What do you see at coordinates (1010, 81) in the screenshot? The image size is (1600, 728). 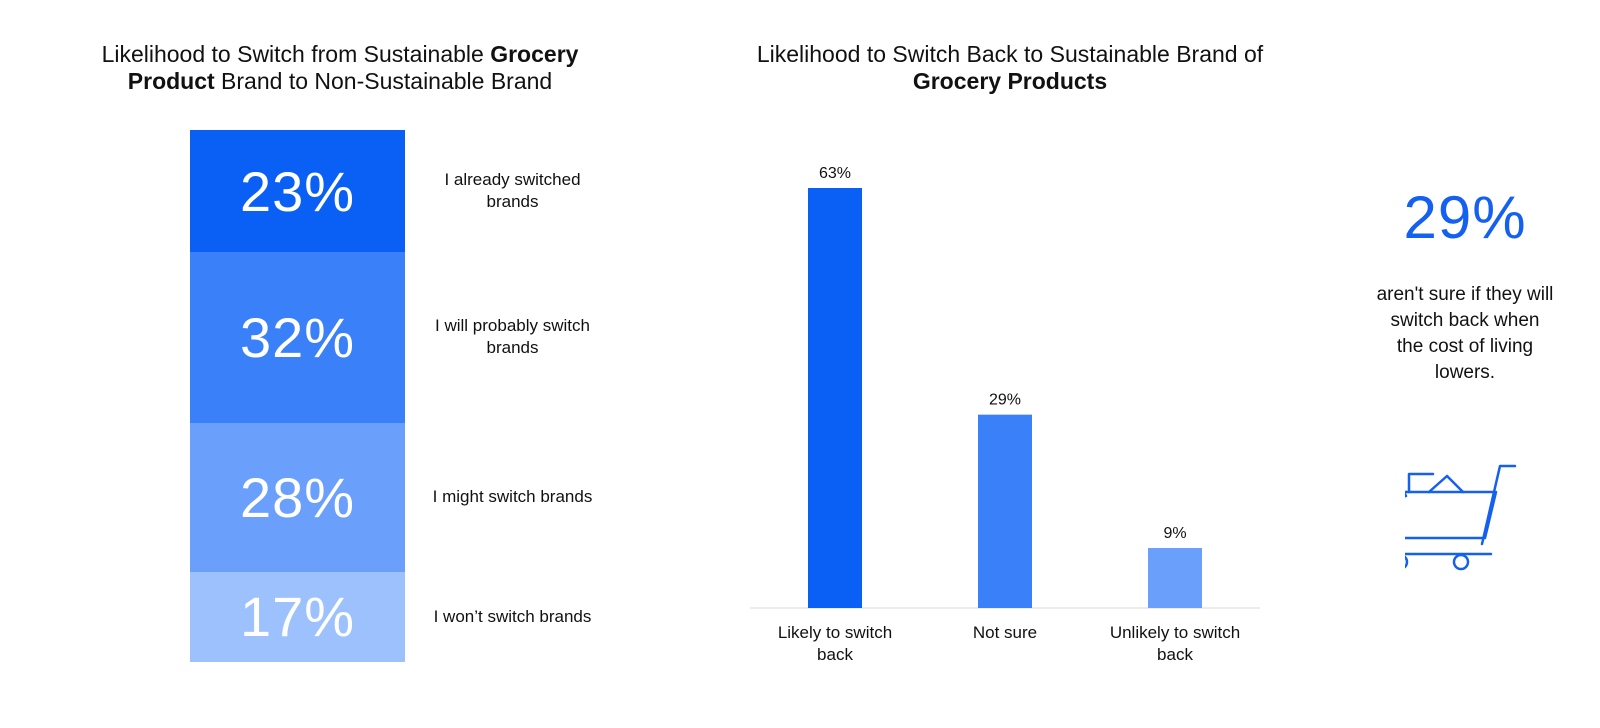 I see `right-title-part-1: Grocery Products` at bounding box center [1010, 81].